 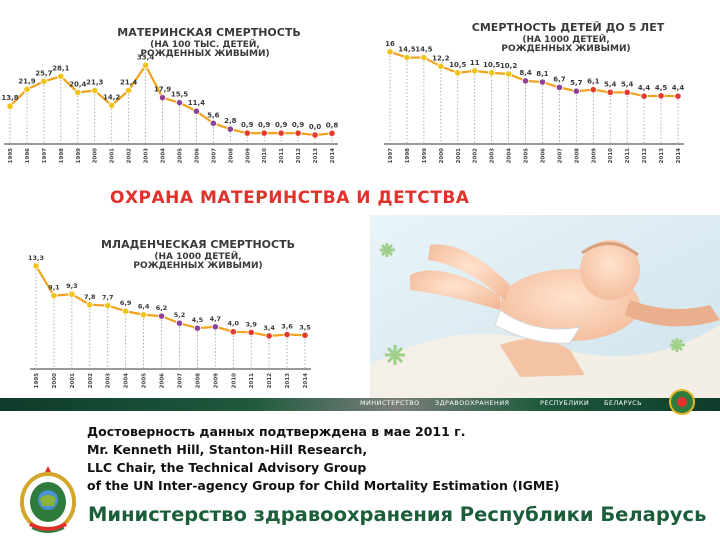 I want to click on banner-title: ОХРАНА МАТЕРИНСТВА И ДЕТСТВА, so click(x=290, y=198).